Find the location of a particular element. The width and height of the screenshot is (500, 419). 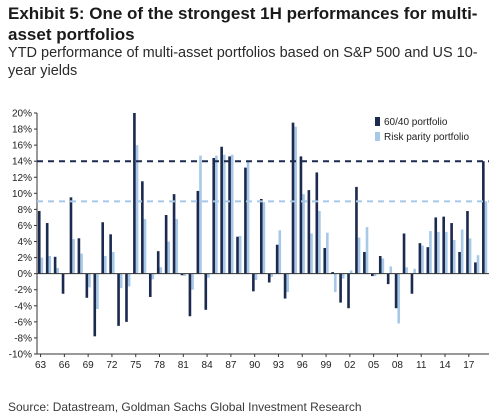

y-tick-label: -8% is located at coordinates (23, 338).